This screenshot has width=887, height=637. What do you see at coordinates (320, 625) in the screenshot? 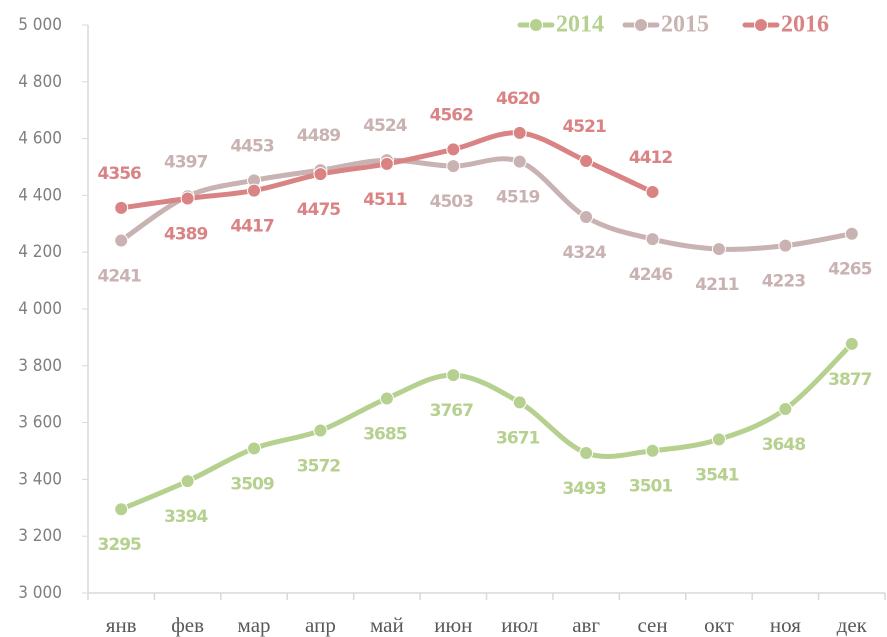
I see `x-tick-label: апр` at bounding box center [320, 625].